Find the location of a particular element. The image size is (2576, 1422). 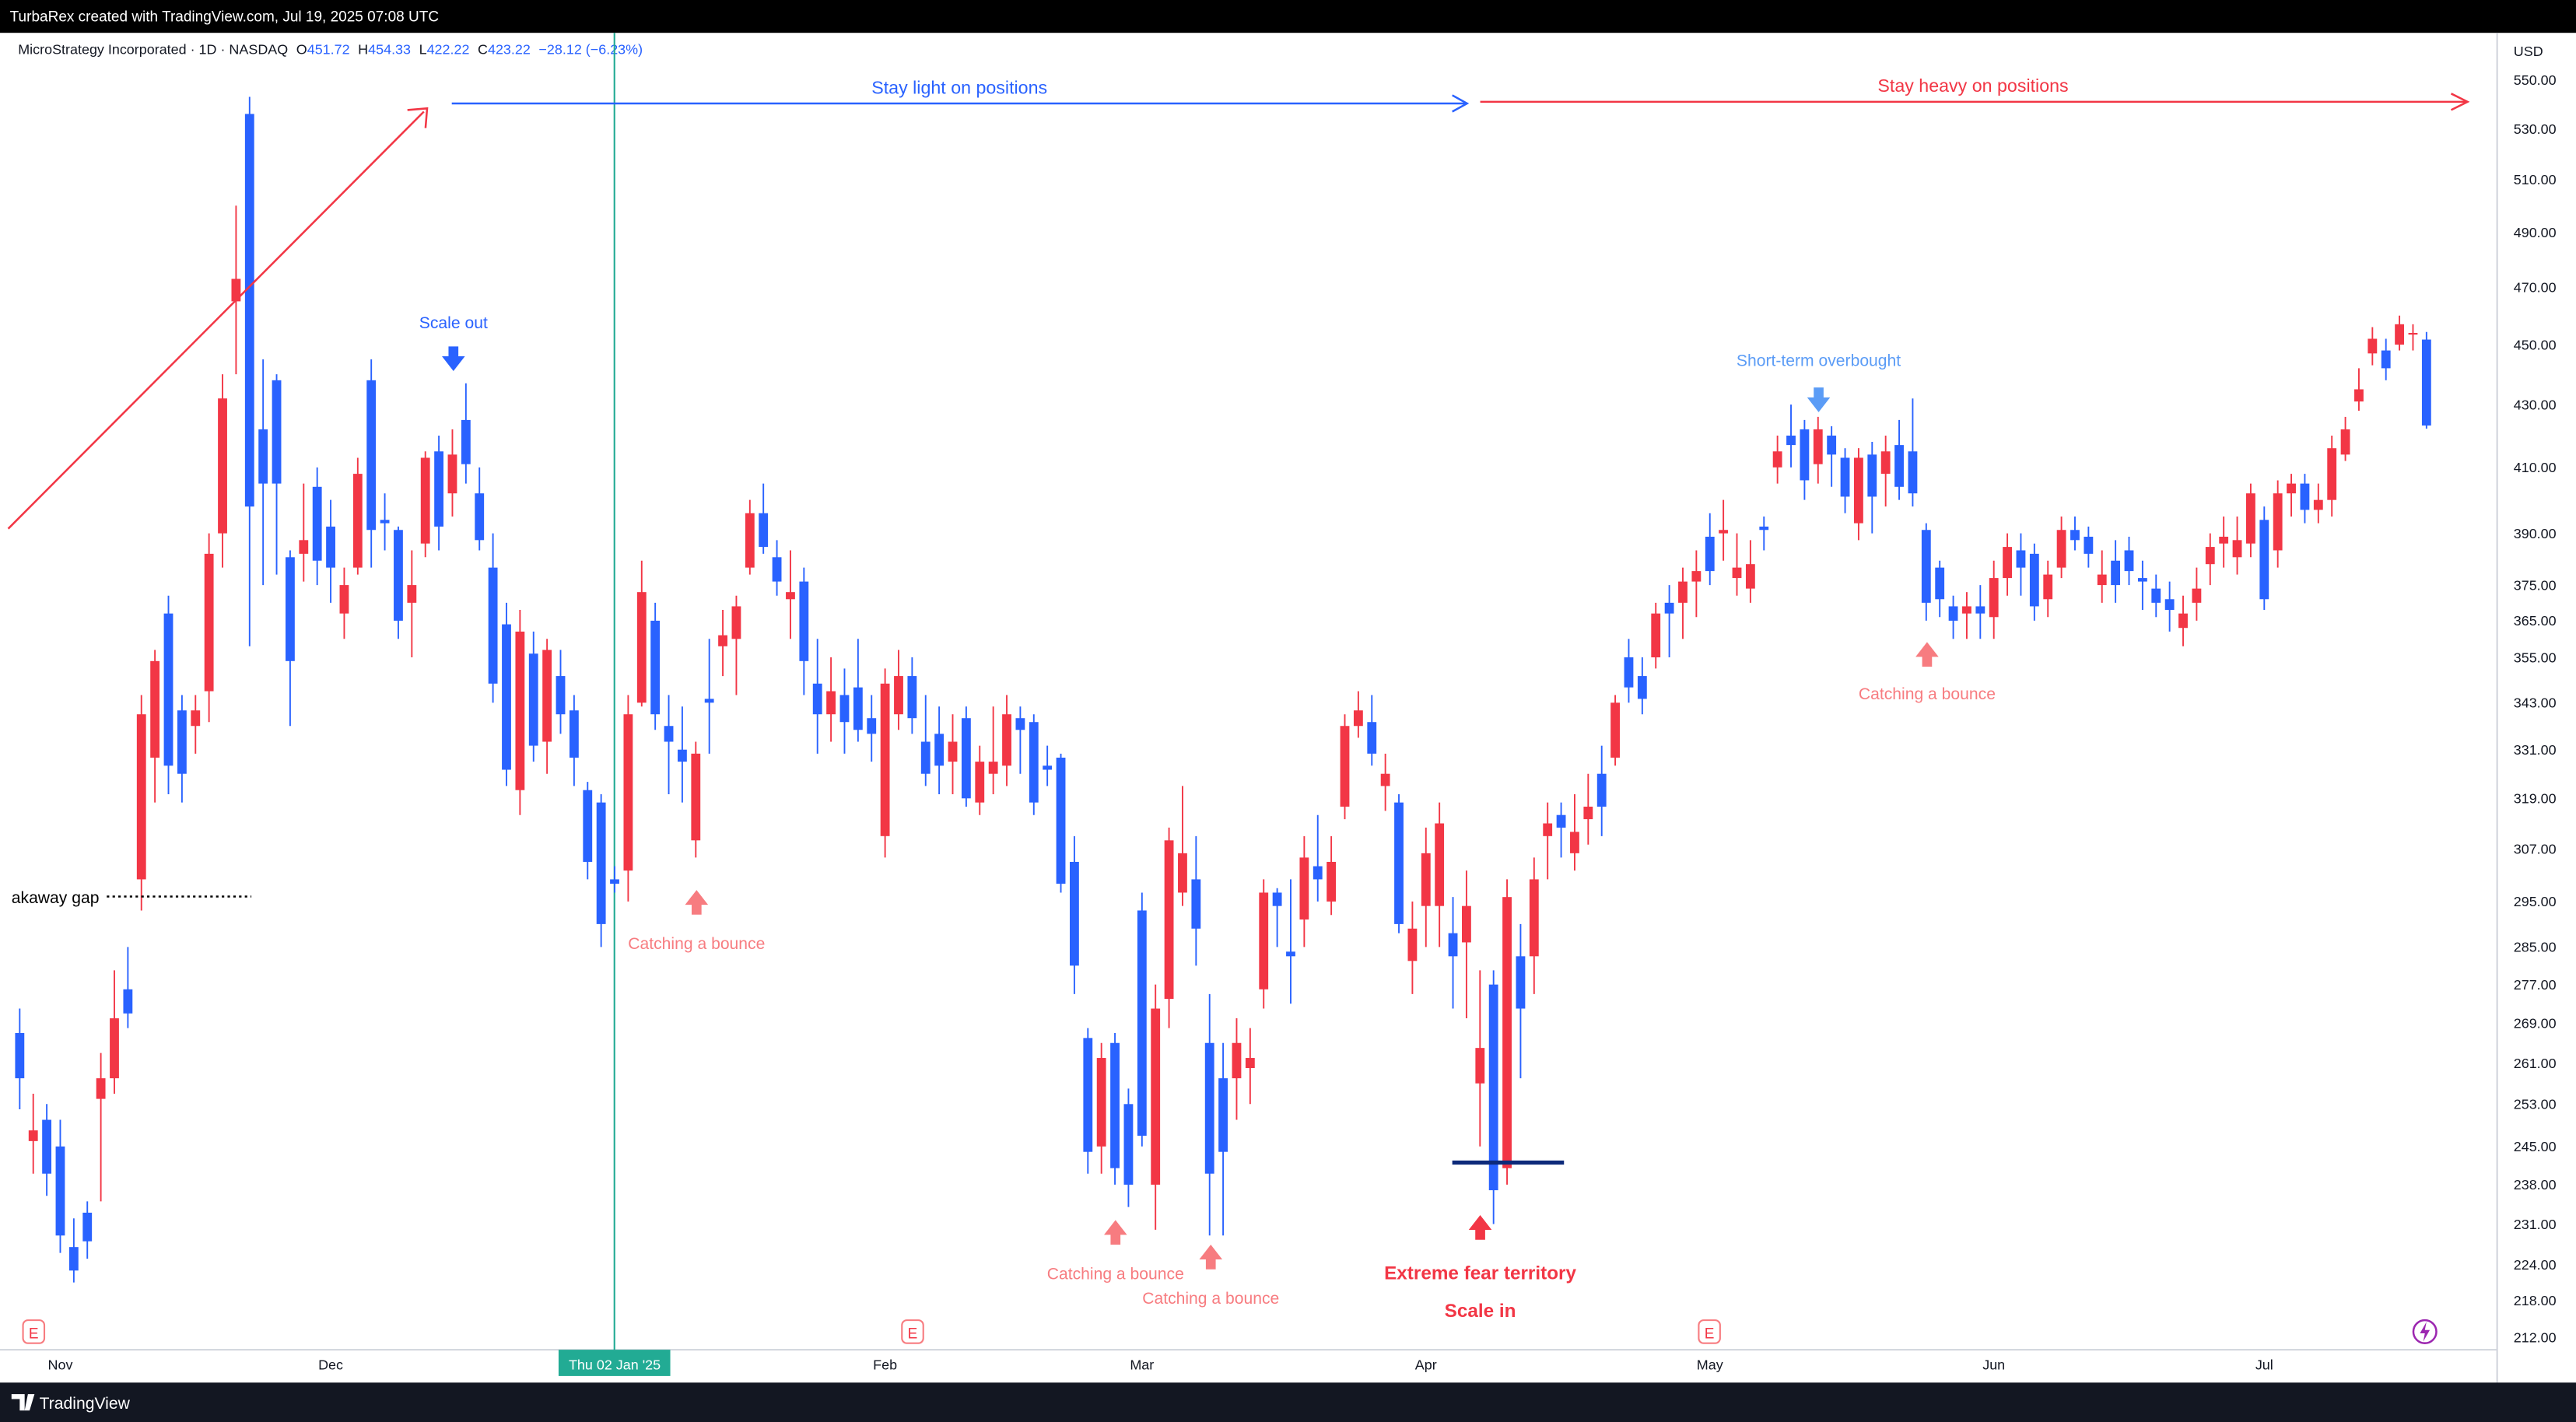

annotation: Catching a bounce is located at coordinates (1927, 694).